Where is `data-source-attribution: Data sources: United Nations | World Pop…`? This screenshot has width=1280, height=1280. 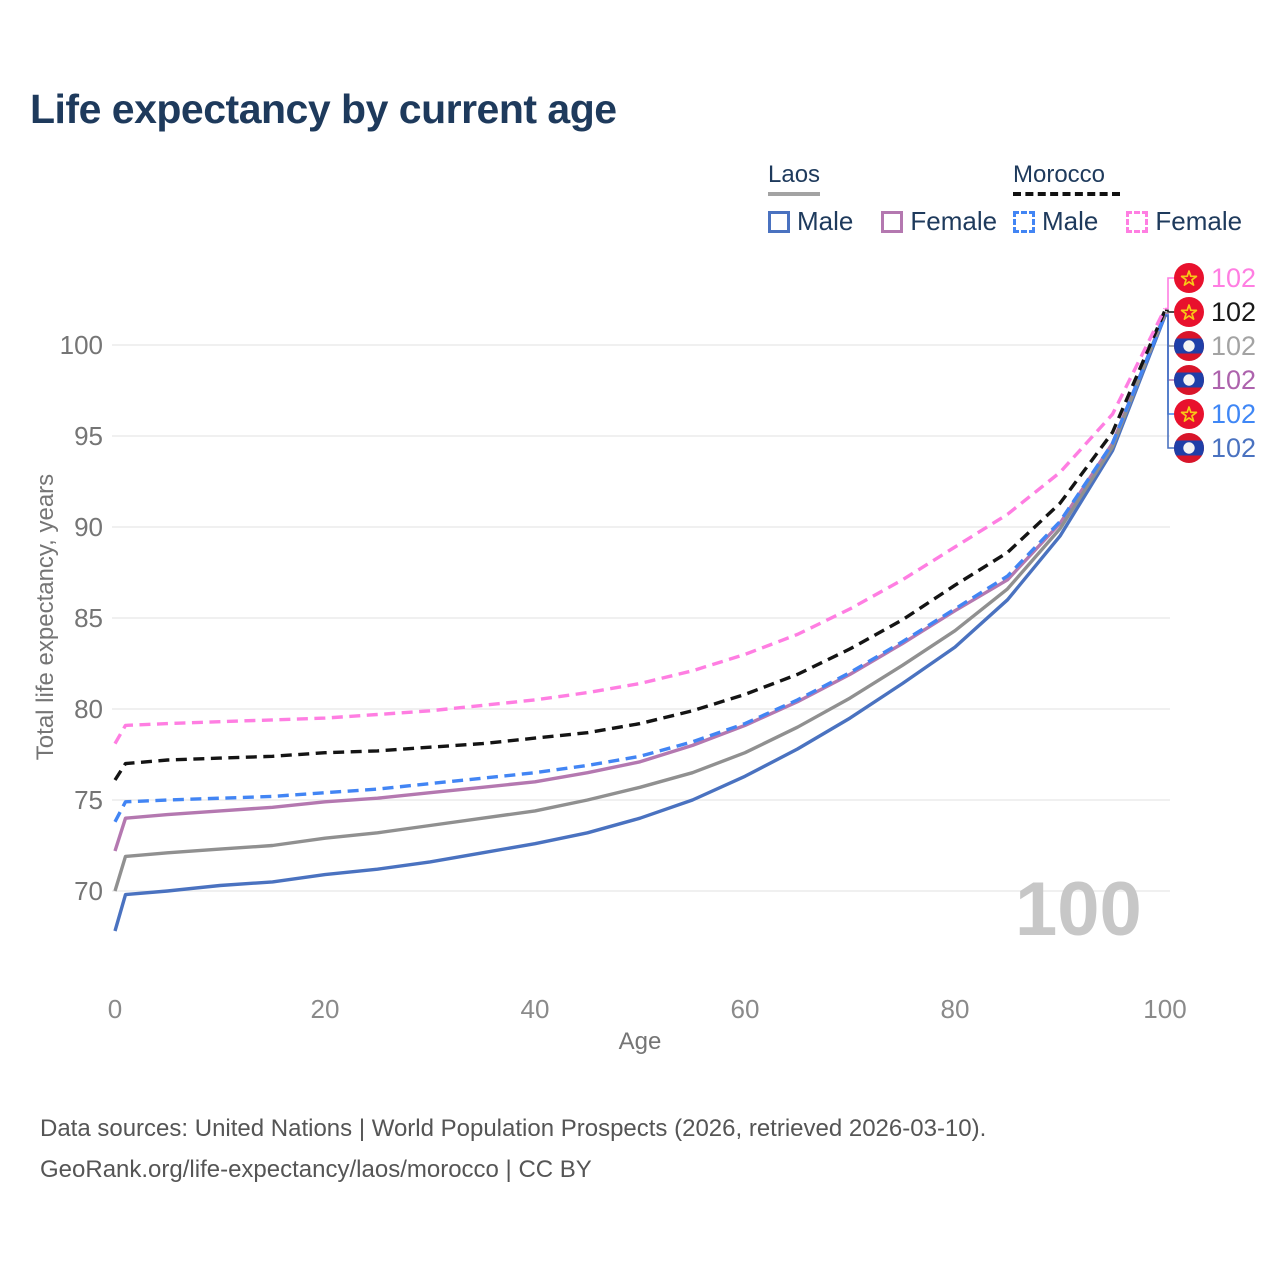
data-source-attribution: Data sources: United Nations | World Pop… is located at coordinates (513, 1149).